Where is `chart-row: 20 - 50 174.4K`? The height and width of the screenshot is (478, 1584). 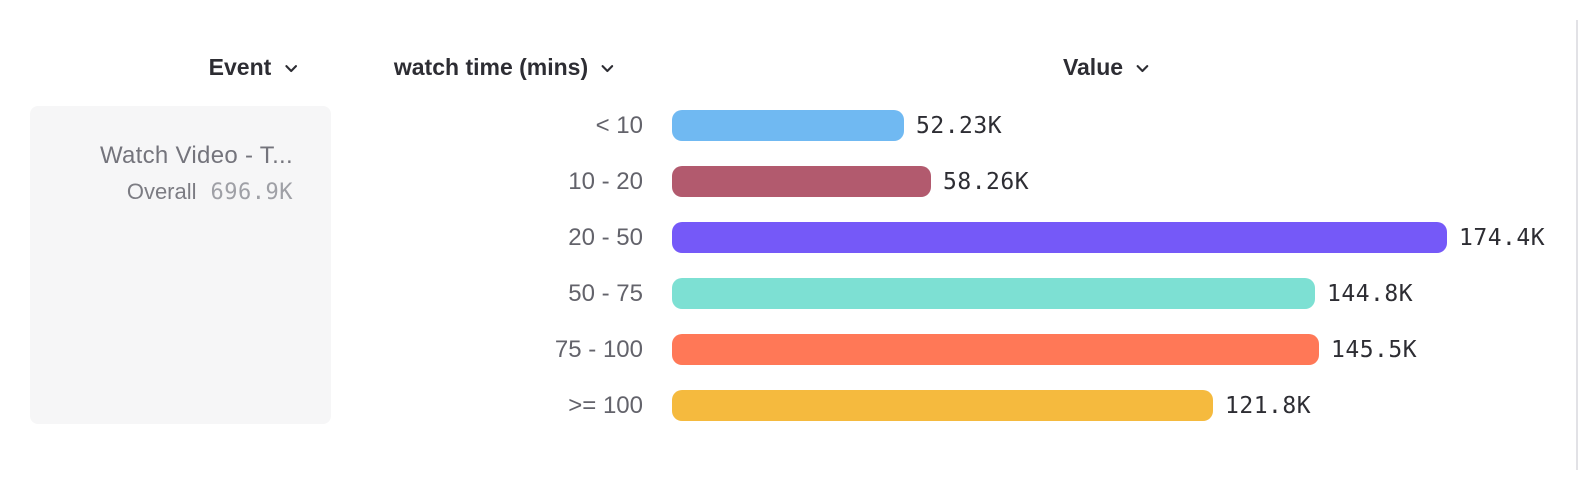 chart-row: 20 - 50 174.4K is located at coordinates (972, 237).